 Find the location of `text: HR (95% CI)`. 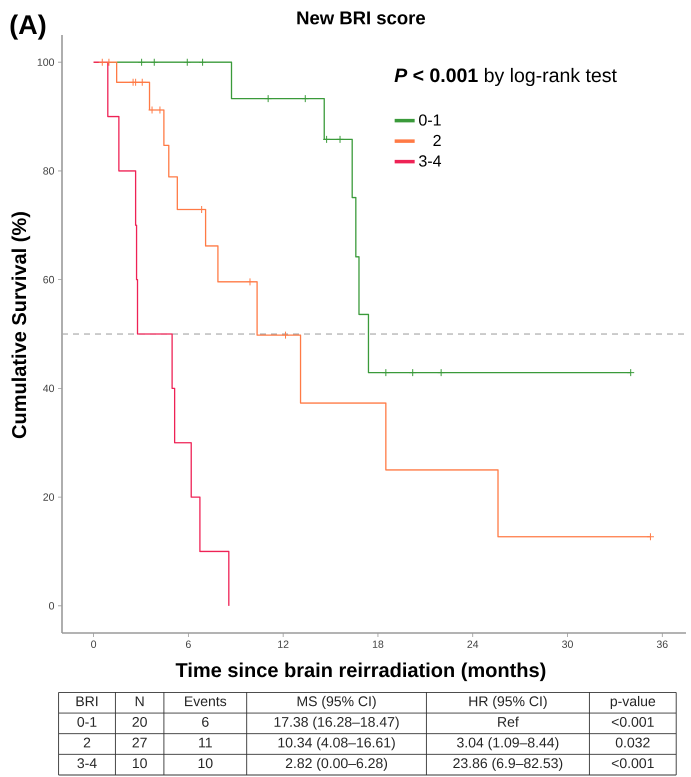

text: HR (95% CI) is located at coordinates (508, 702).